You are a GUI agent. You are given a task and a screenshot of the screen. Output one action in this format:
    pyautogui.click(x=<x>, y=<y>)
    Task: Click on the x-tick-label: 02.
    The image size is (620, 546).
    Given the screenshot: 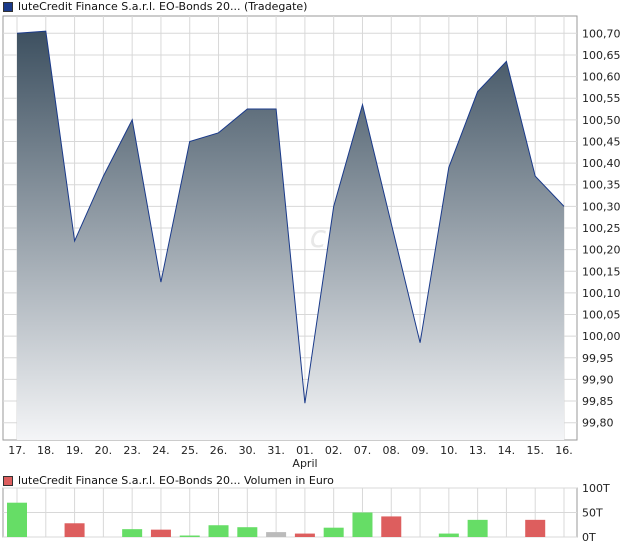 What is the action you would take?
    pyautogui.click(x=334, y=450)
    